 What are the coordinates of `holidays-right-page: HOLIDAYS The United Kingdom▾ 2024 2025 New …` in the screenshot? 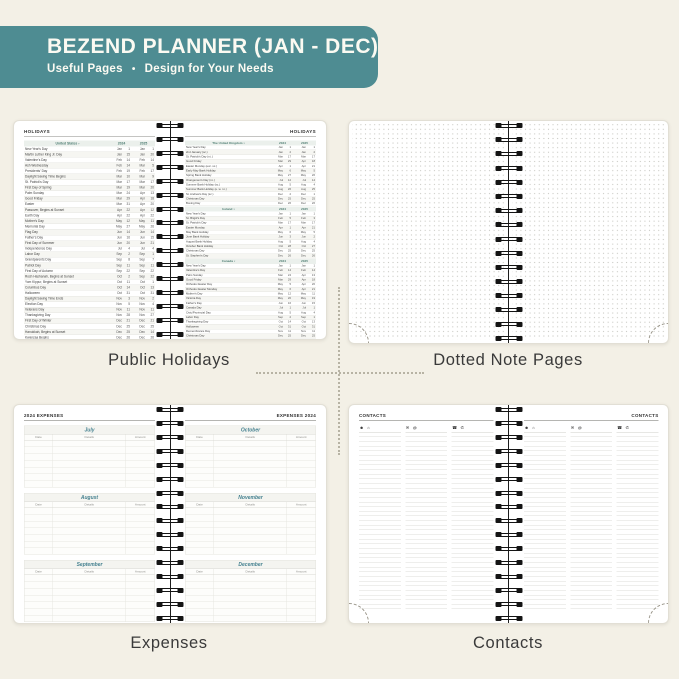 It's located at (248, 230).